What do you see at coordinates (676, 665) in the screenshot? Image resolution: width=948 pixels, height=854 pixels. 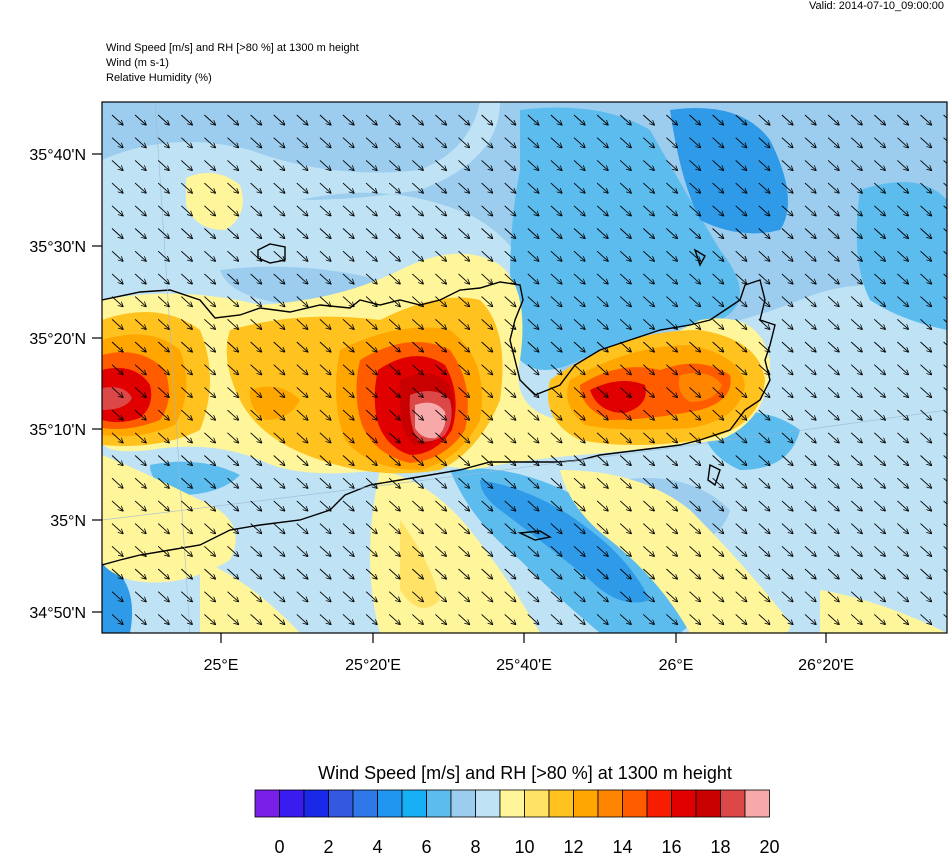 I see `lon-label-4: 26°E` at bounding box center [676, 665].